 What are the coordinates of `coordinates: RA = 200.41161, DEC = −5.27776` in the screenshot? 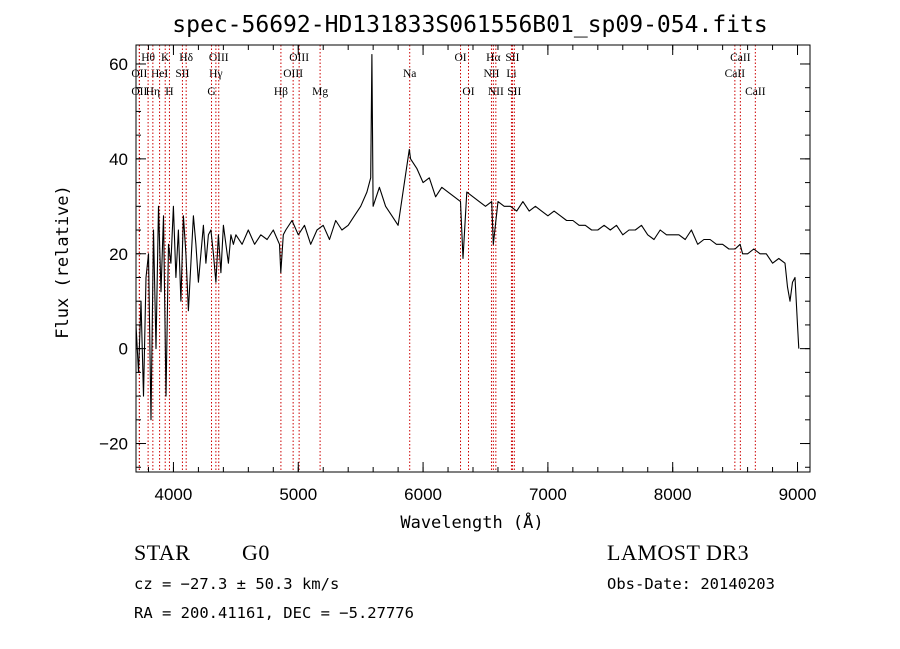 It's located at (274, 613).